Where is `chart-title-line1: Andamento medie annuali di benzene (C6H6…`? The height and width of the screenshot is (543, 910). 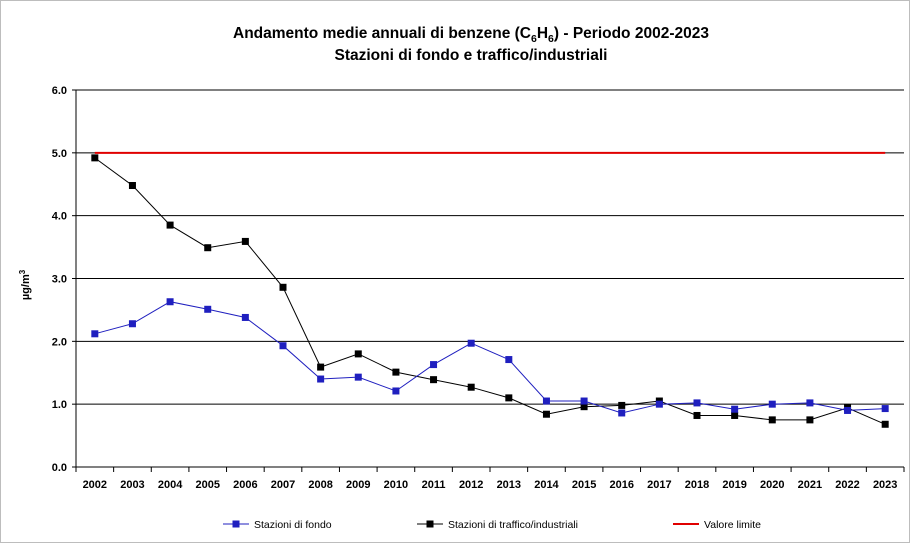
chart-title-line1: Andamento medie annuali di benzene (C6H6… is located at coordinates (471, 35).